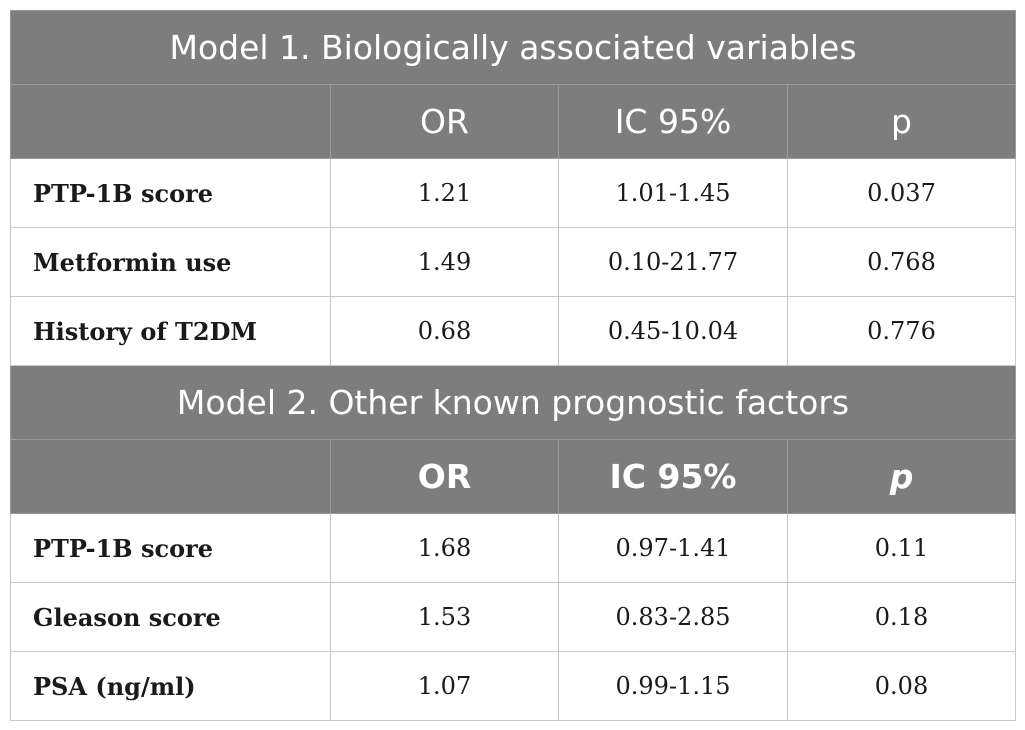 The width and height of the screenshot is (1025, 730). What do you see at coordinates (444, 193) in the screenshot?
I see `or-value: 1.21` at bounding box center [444, 193].